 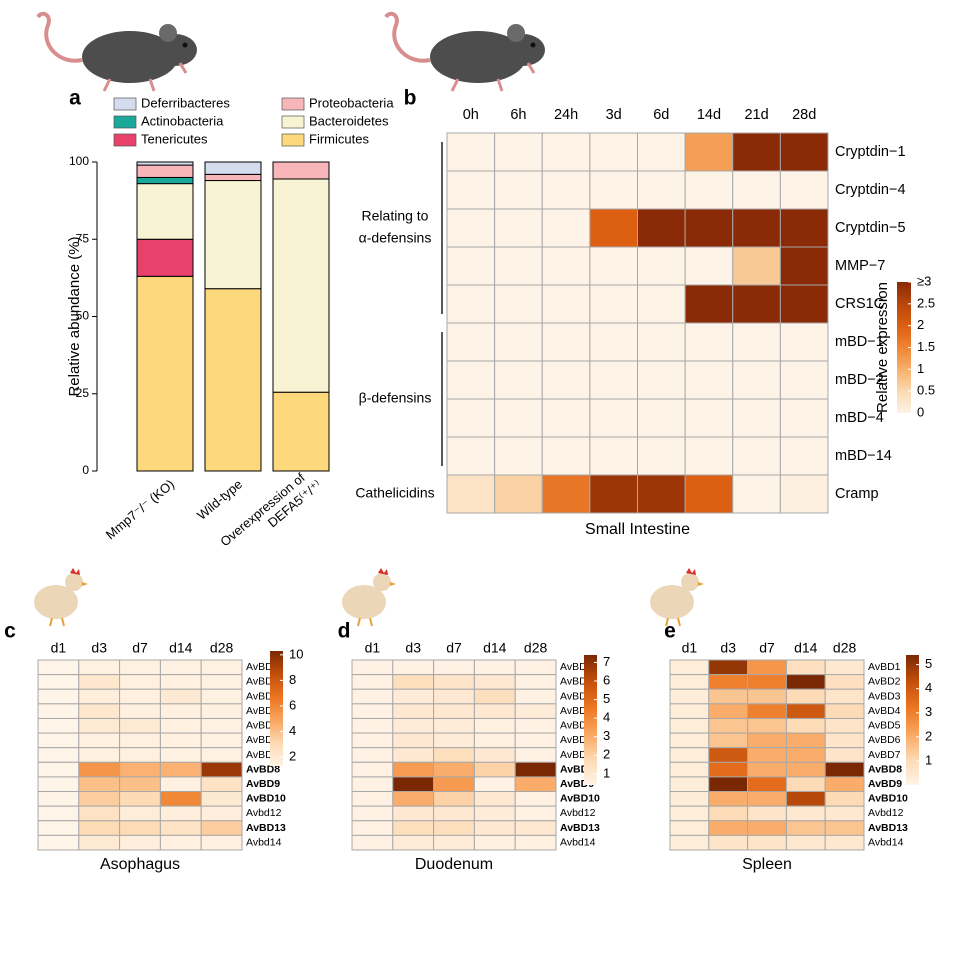 What do you see at coordinates (181, 648) in the screenshot?
I see `column-label: d14` at bounding box center [181, 648].